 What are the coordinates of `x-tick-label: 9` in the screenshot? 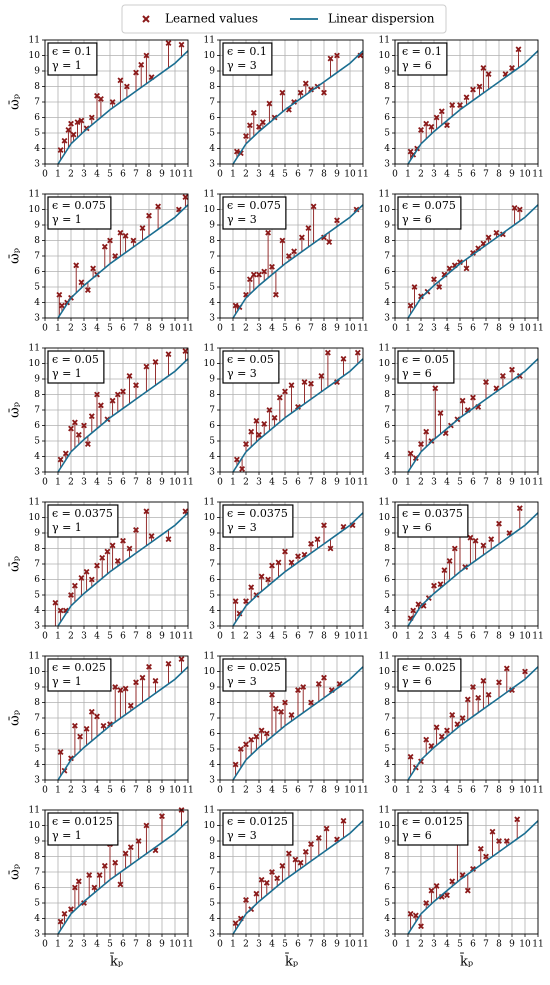 It's located at (512, 175).